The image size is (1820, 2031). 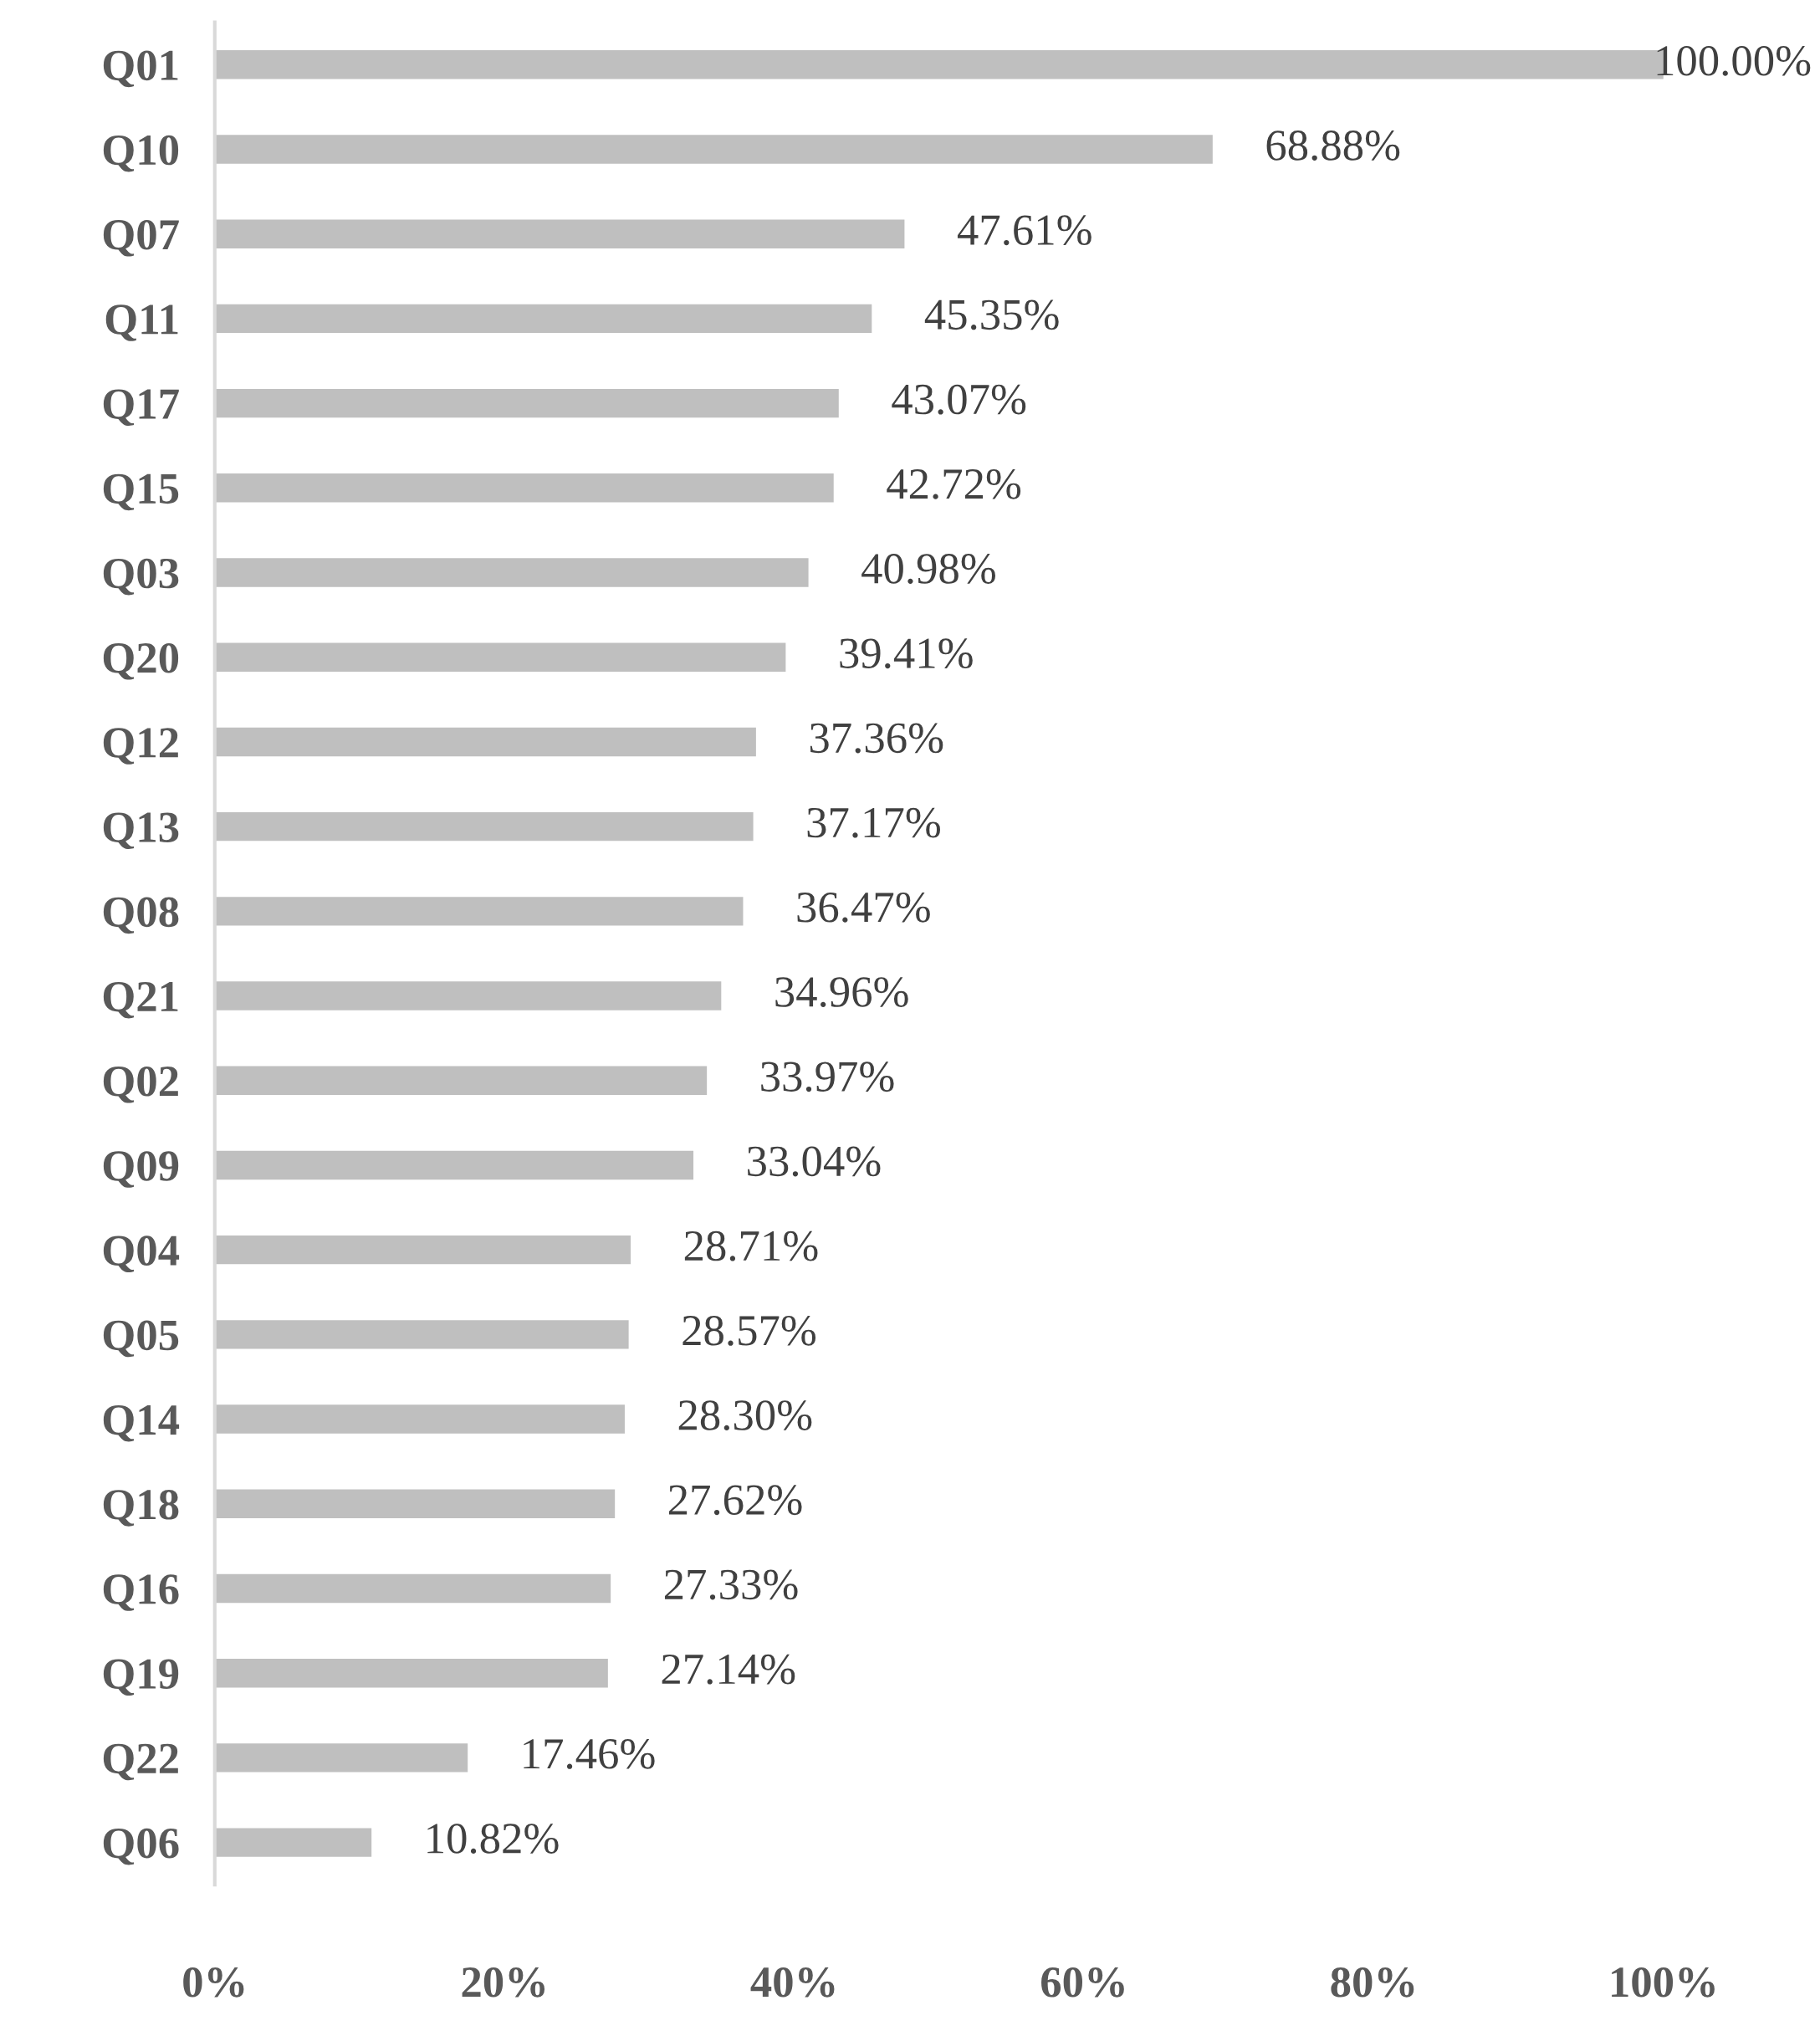 I want to click on data-label: 37.36%, so click(x=877, y=738).